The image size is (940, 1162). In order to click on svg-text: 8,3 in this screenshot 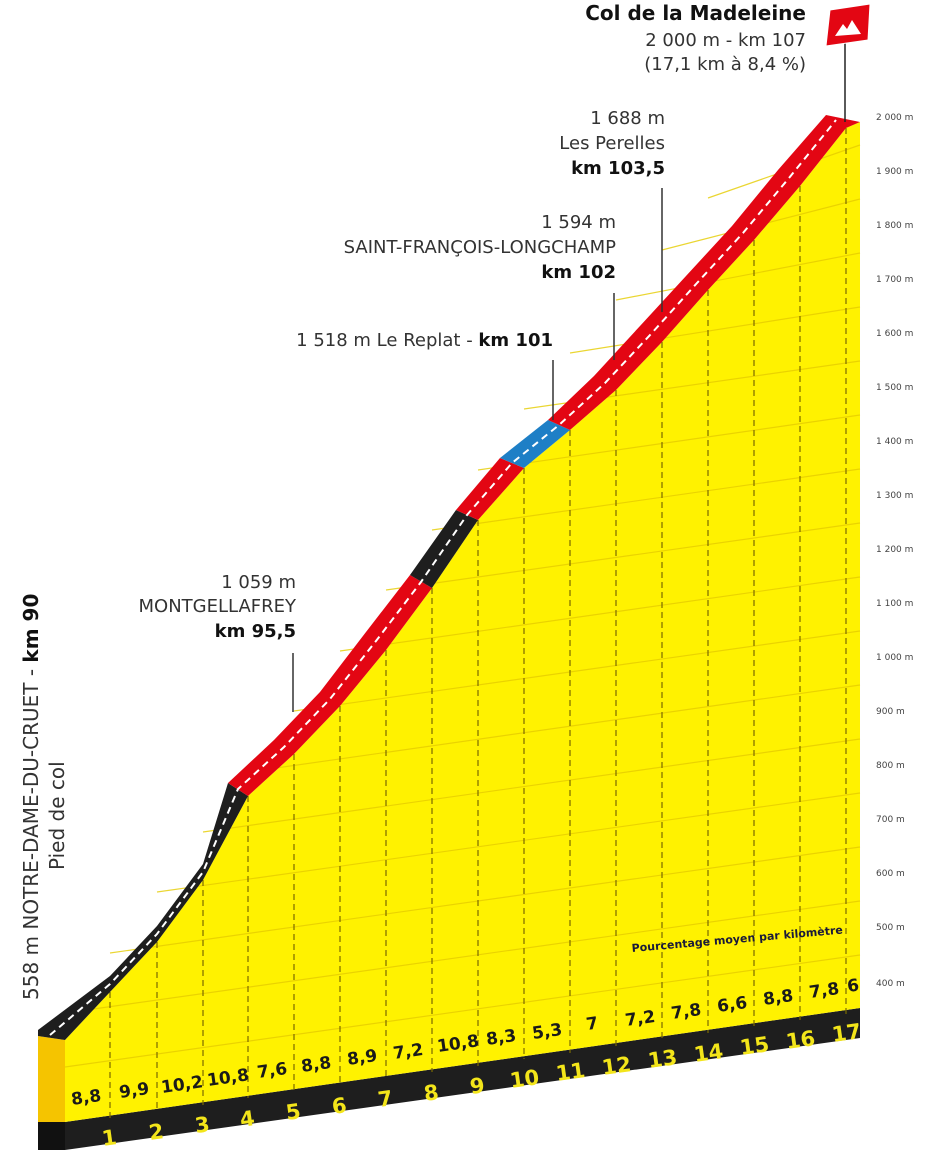, I will do `click(501, 1038)`.